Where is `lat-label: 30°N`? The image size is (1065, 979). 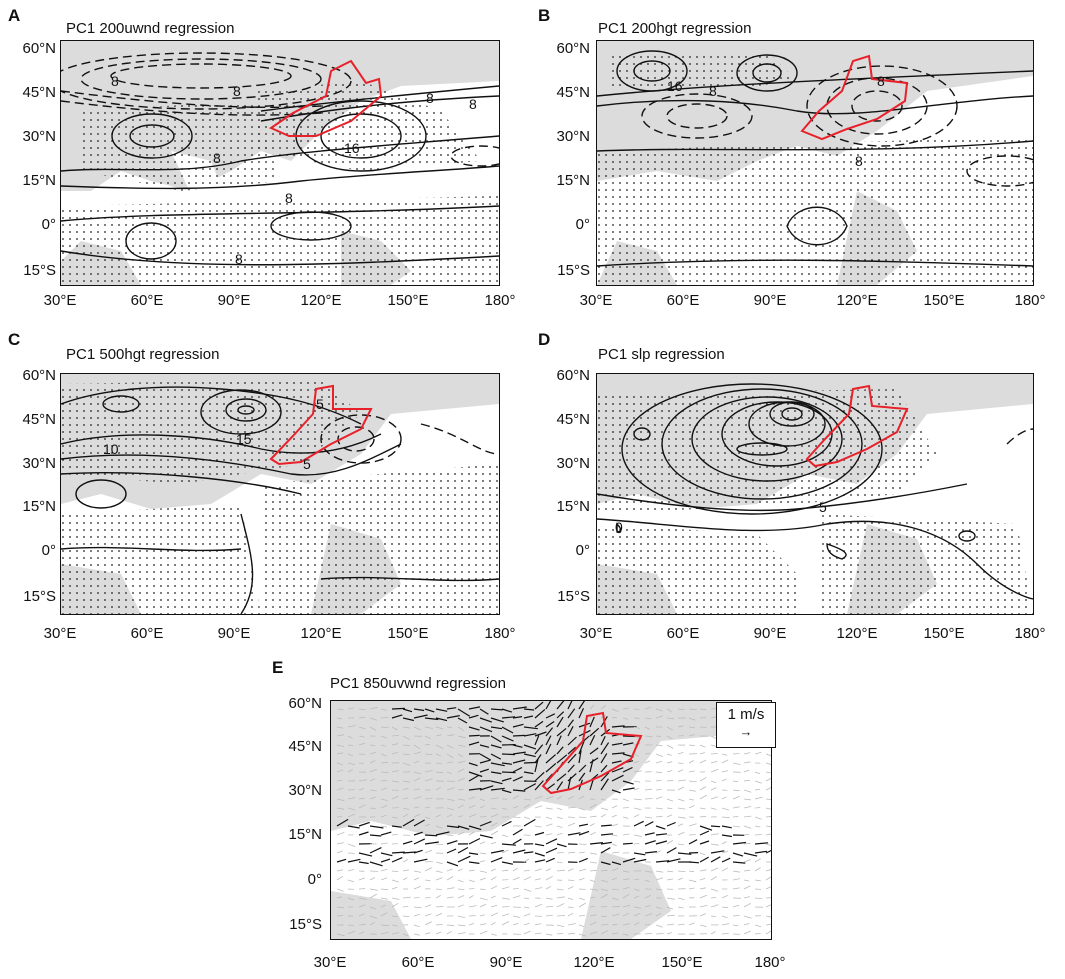 lat-label: 30°N is located at coordinates (39, 136).